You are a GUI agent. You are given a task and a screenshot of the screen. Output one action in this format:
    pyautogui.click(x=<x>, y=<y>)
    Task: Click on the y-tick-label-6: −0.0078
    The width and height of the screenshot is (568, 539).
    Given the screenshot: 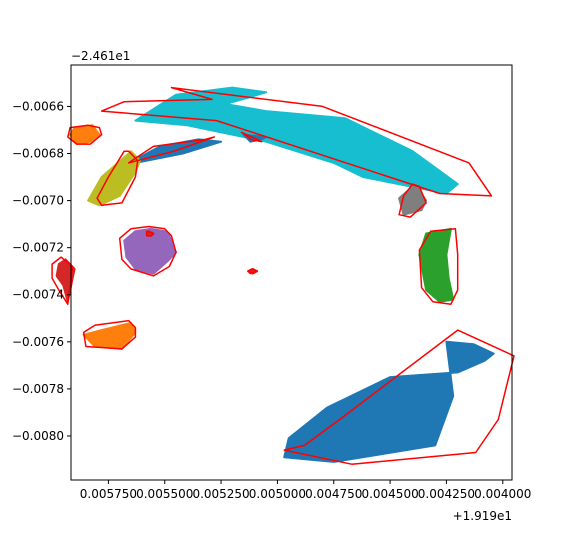 What is the action you would take?
    pyautogui.click(x=38, y=389)
    